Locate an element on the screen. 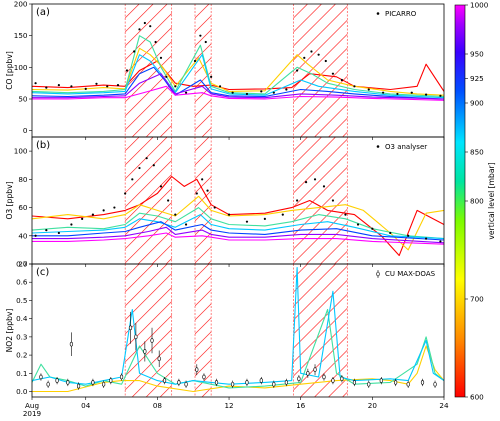 The width and height of the screenshot is (500, 421). panel-series is located at coordinates (238, 68).